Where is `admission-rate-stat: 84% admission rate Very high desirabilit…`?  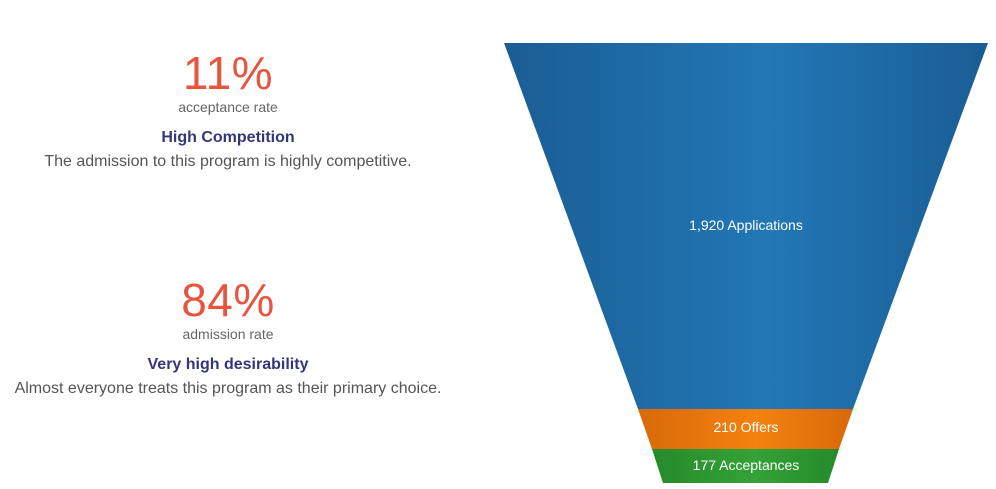 admission-rate-stat: 84% admission rate Very high desirabilit… is located at coordinates (228, 337).